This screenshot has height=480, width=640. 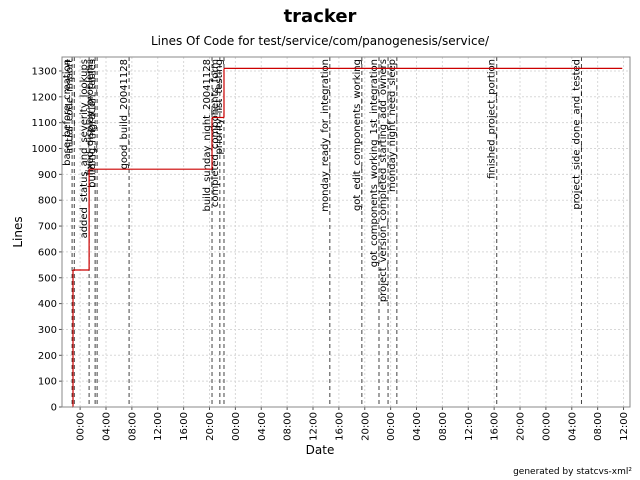 What do you see at coordinates (492, 119) in the screenshot?
I see `marker-label: finished_project_portion` at bounding box center [492, 119].